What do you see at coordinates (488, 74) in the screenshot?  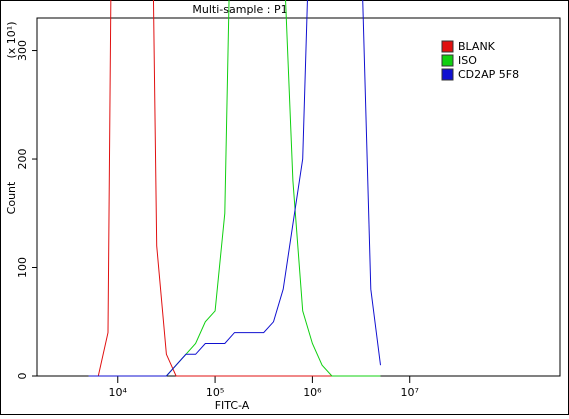 I see `legend-label: CD2AP 5F8` at bounding box center [488, 74].